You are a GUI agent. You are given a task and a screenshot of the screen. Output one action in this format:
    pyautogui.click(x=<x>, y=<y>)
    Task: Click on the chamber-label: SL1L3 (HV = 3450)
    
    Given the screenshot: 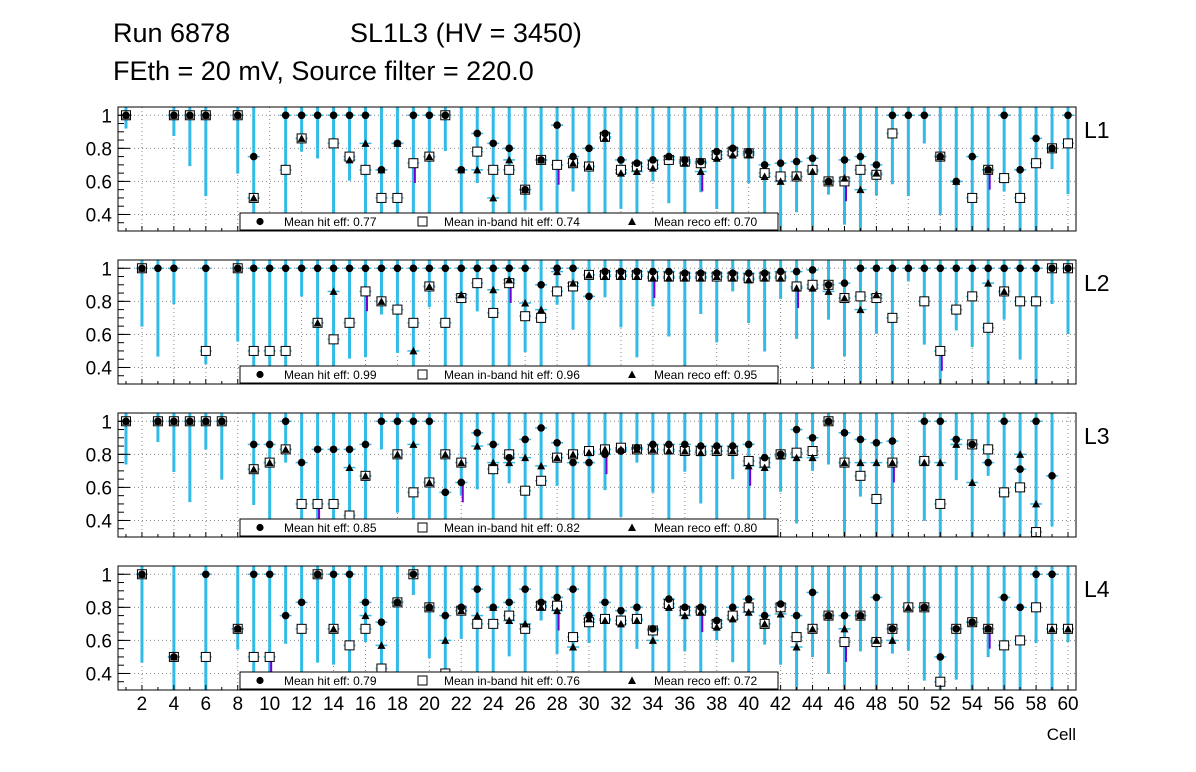 What is the action you would take?
    pyautogui.click(x=466, y=33)
    